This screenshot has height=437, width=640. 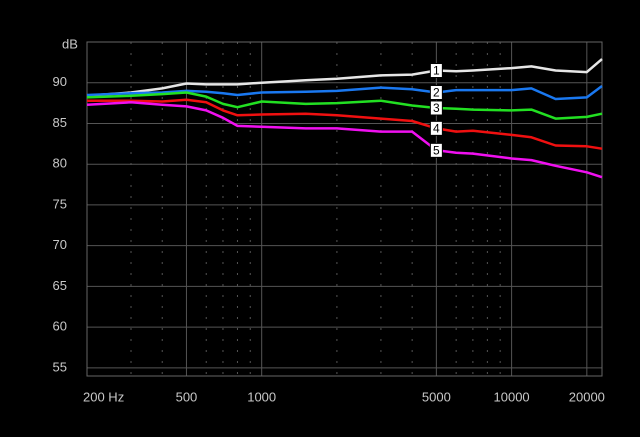 What do you see at coordinates (261, 396) in the screenshot?
I see `x-tick-label: 1000` at bounding box center [261, 396].